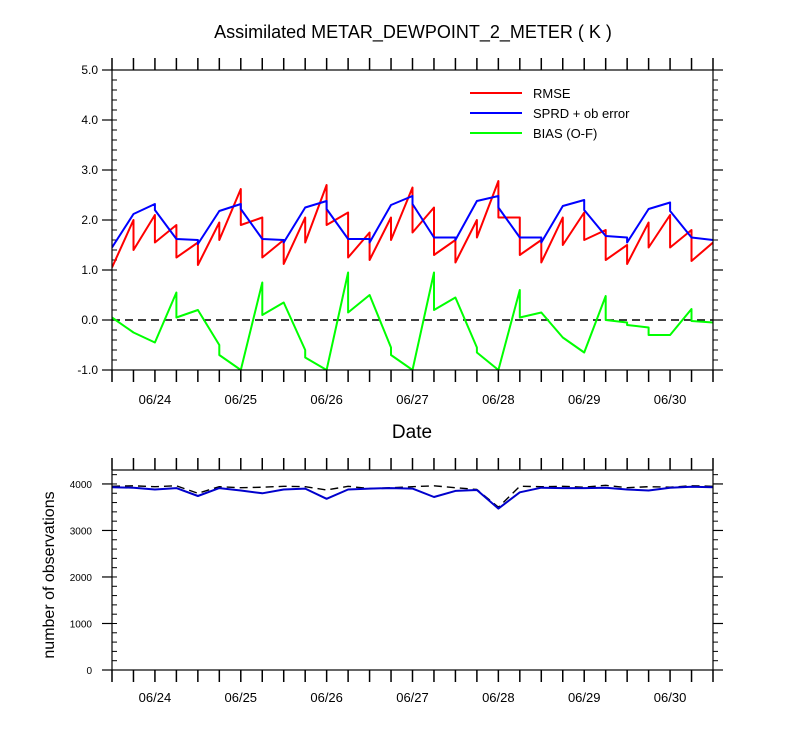 This screenshot has width=800, height=750. I want to click on y-tick-label: 1.0, so click(89, 270).